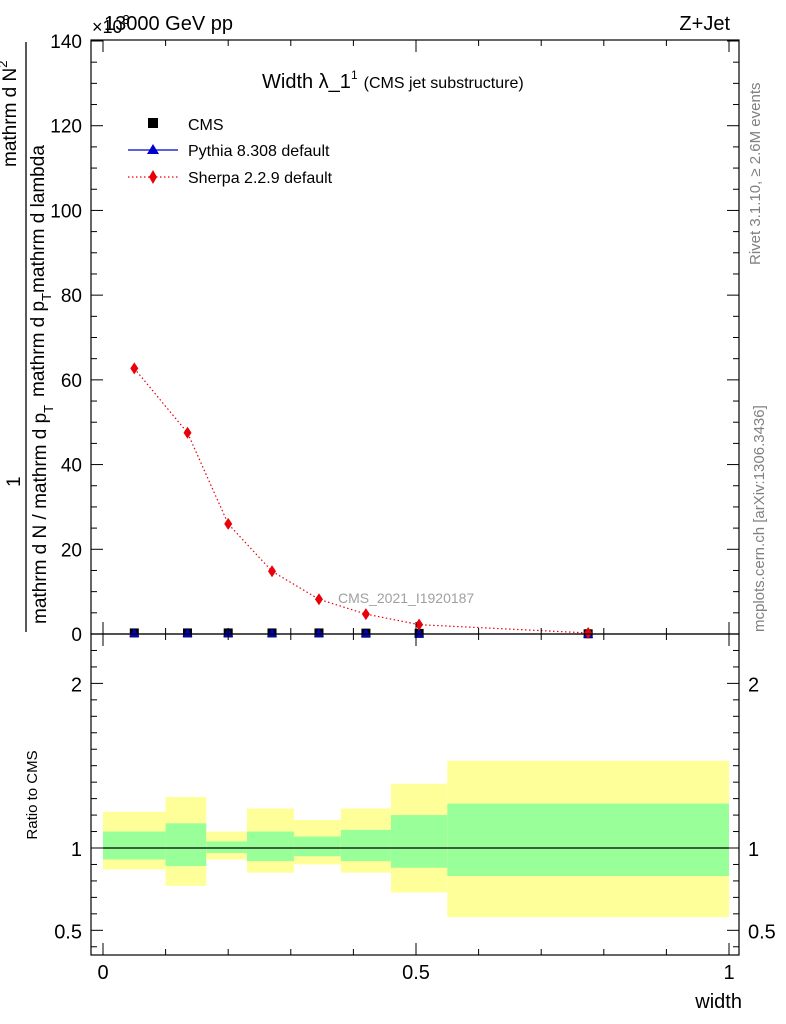 The image size is (786, 1024). Describe the element at coordinates (759, 518) in the screenshot. I see `mcplots-label: mcplots.cern.ch [arXiv:1306.3436]` at that location.